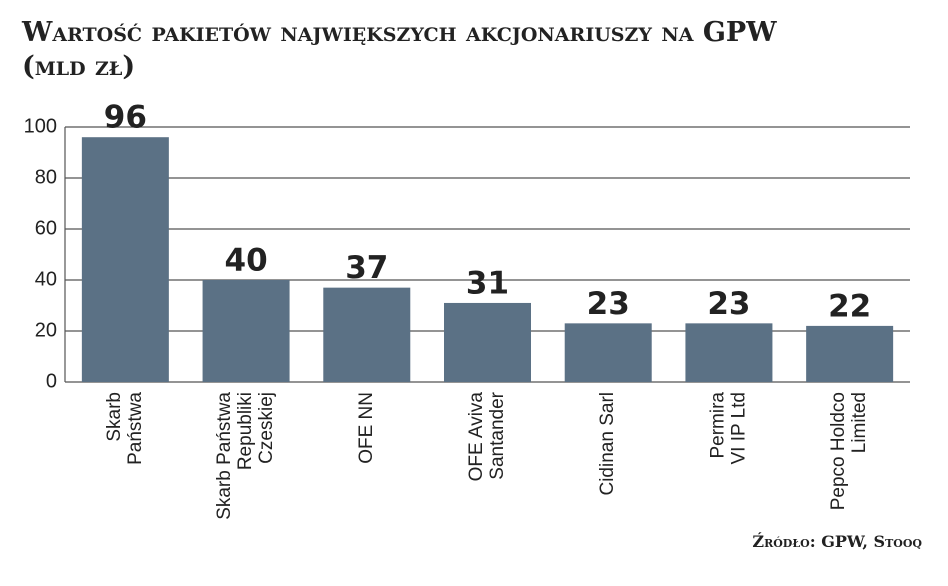  Describe the element at coordinates (135, 428) in the screenshot. I see `x-tick-label: Państwa` at that location.